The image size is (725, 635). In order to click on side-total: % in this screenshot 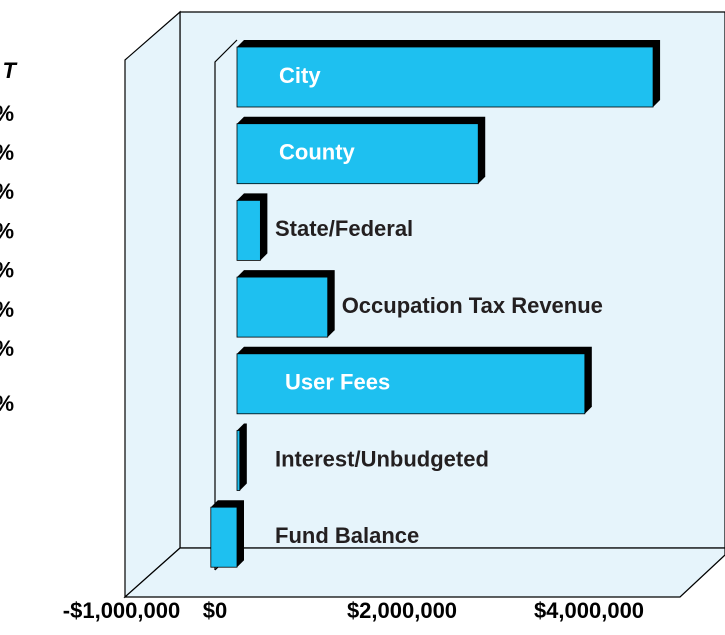, I will do `click(7, 403)`.